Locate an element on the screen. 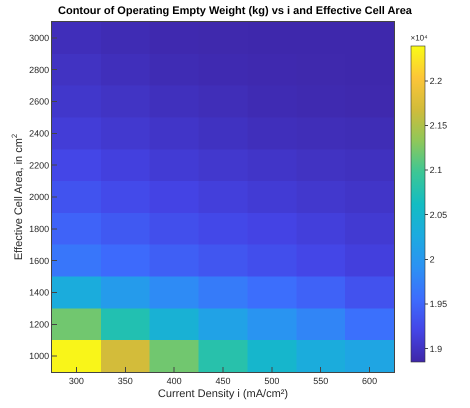 The height and width of the screenshot is (408, 470). y-tick-label: 2800 is located at coordinates (39, 69).